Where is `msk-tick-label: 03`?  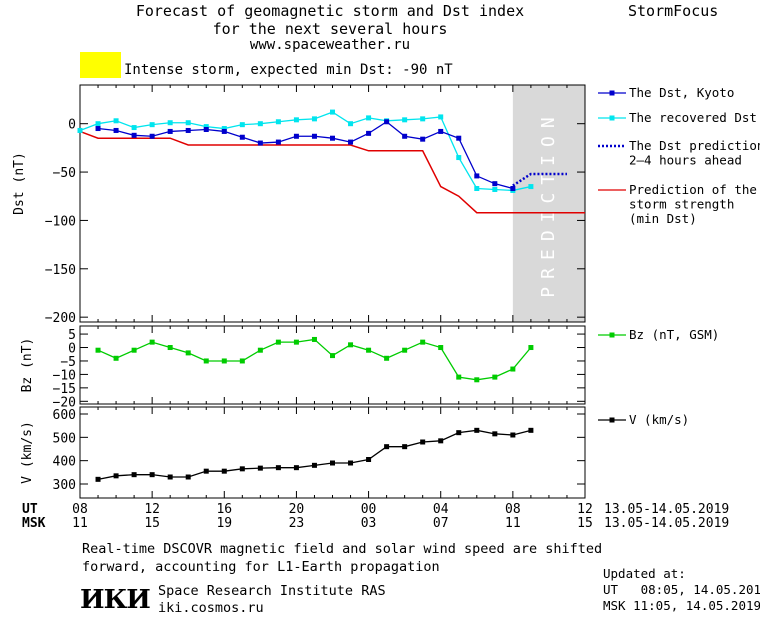
msk-tick-label: 03 is located at coordinates (369, 523).